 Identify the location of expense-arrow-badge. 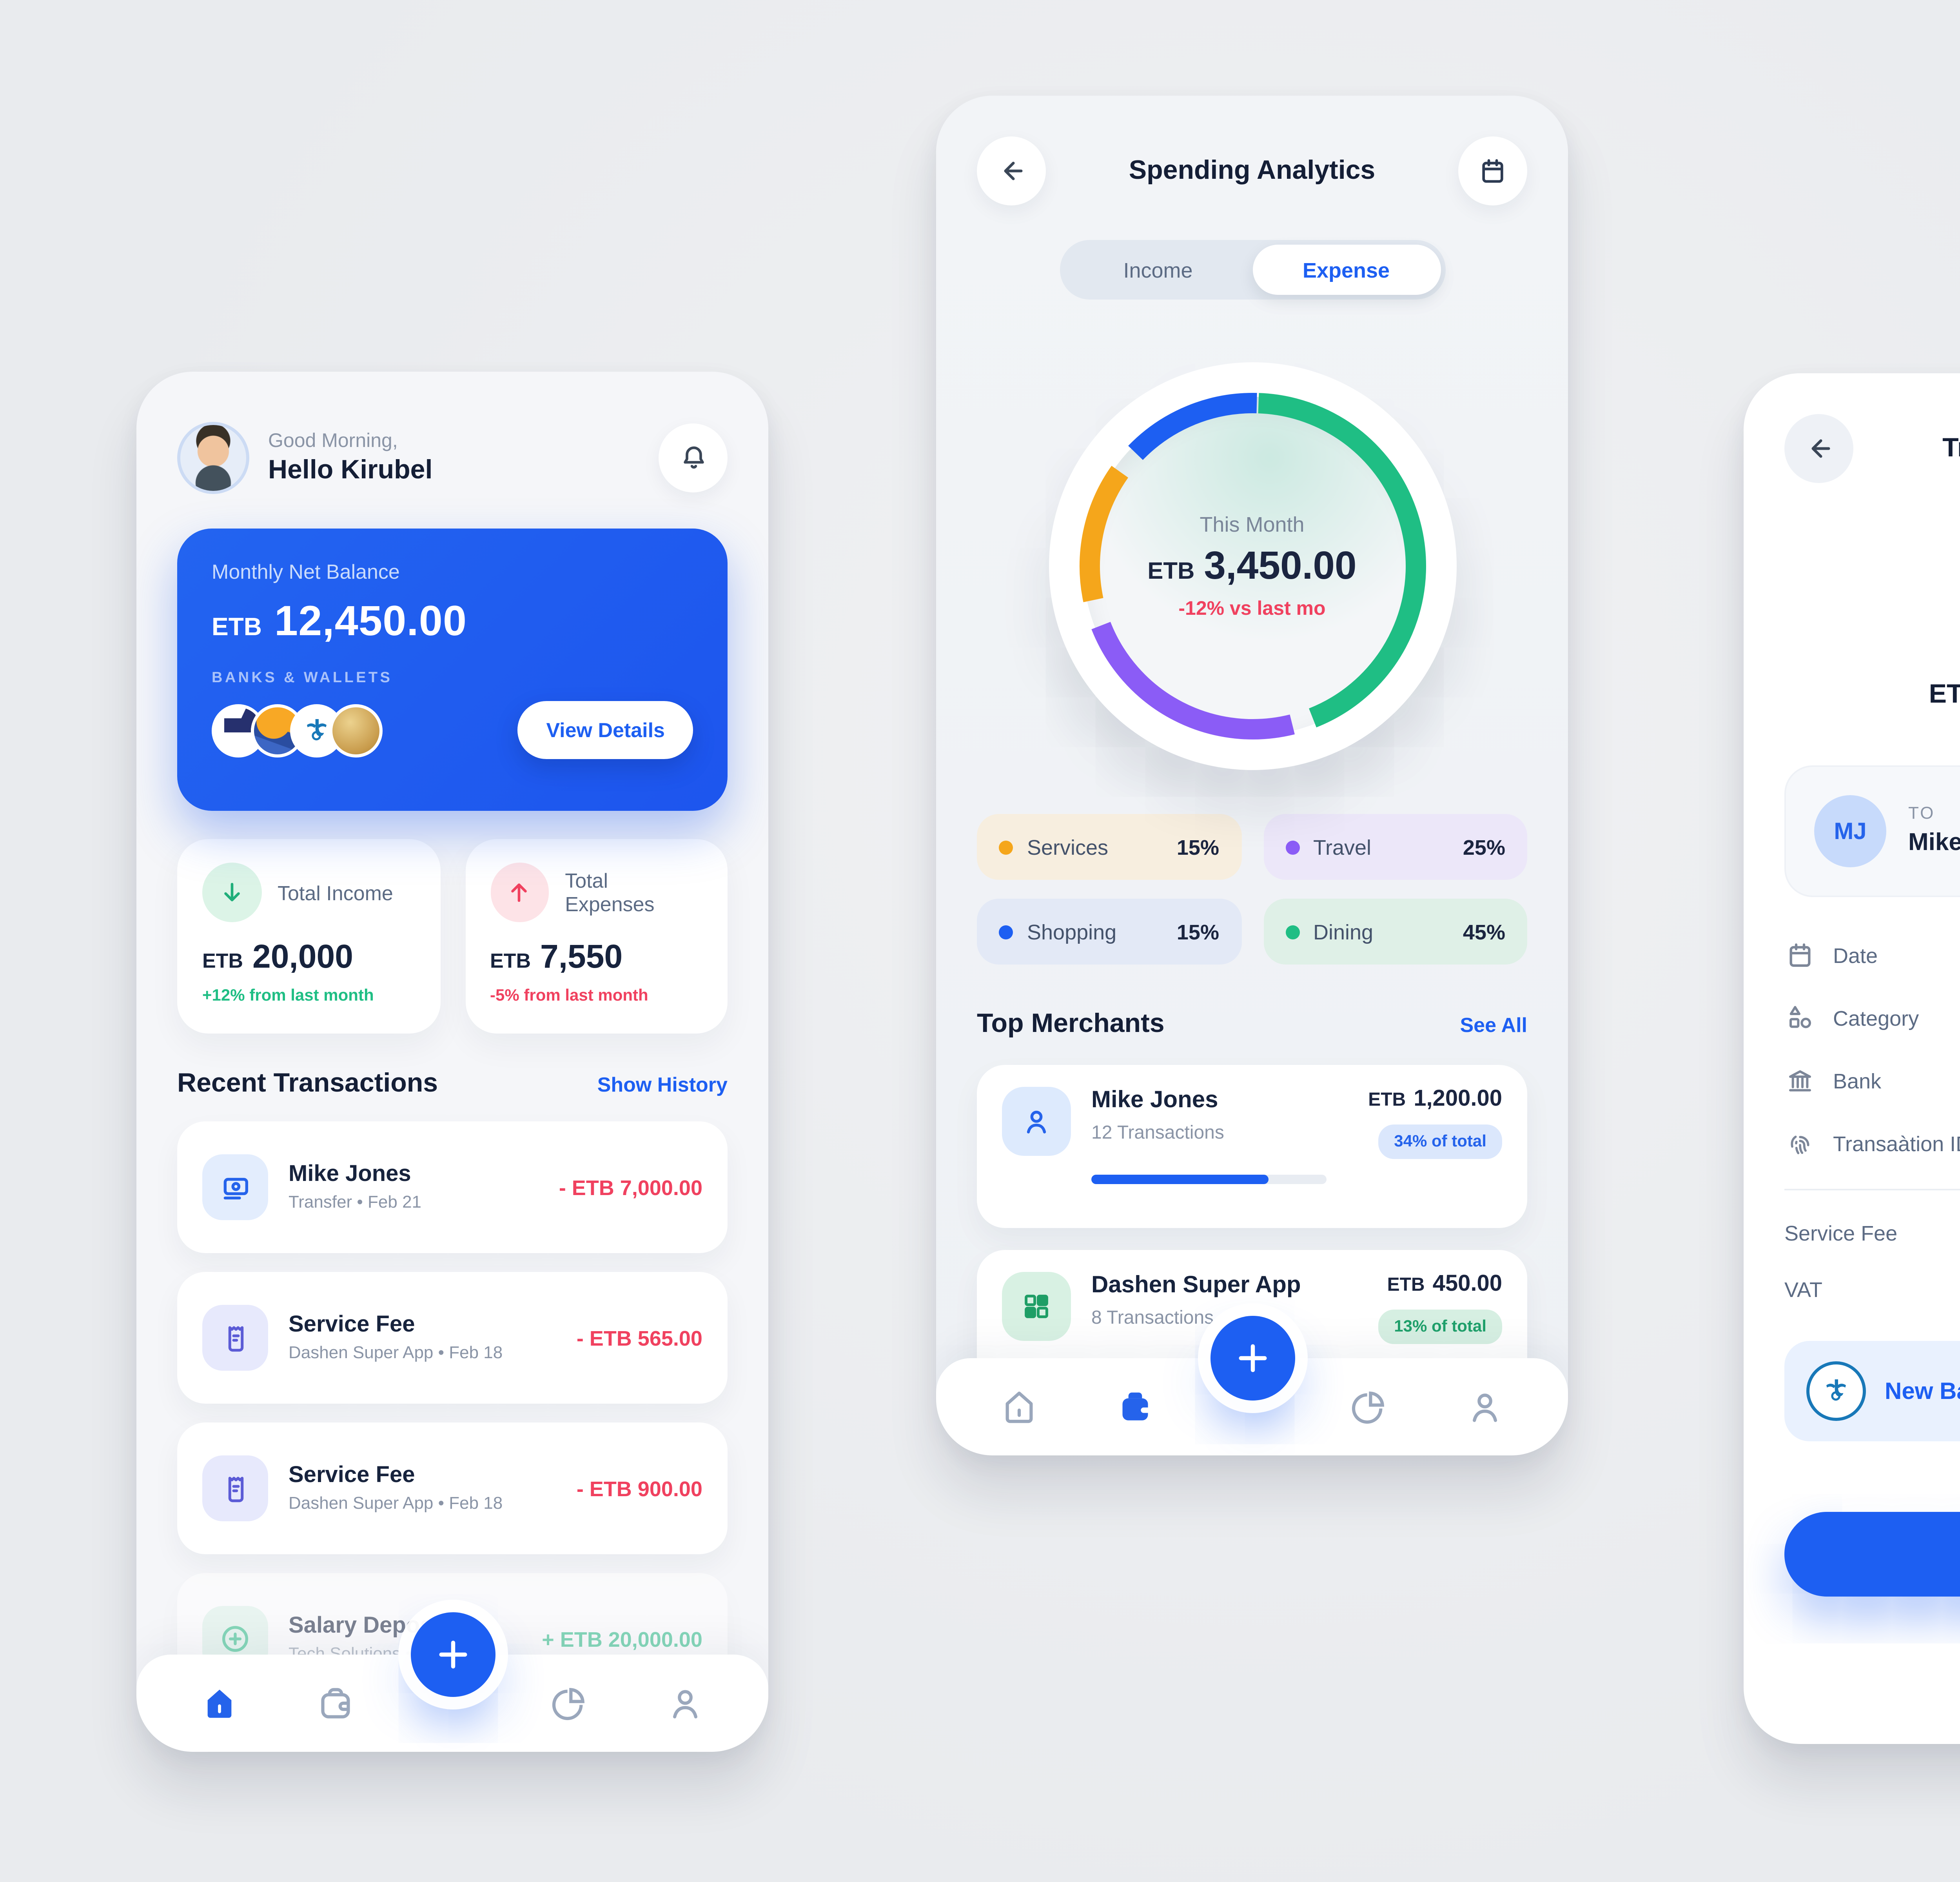
(520, 892).